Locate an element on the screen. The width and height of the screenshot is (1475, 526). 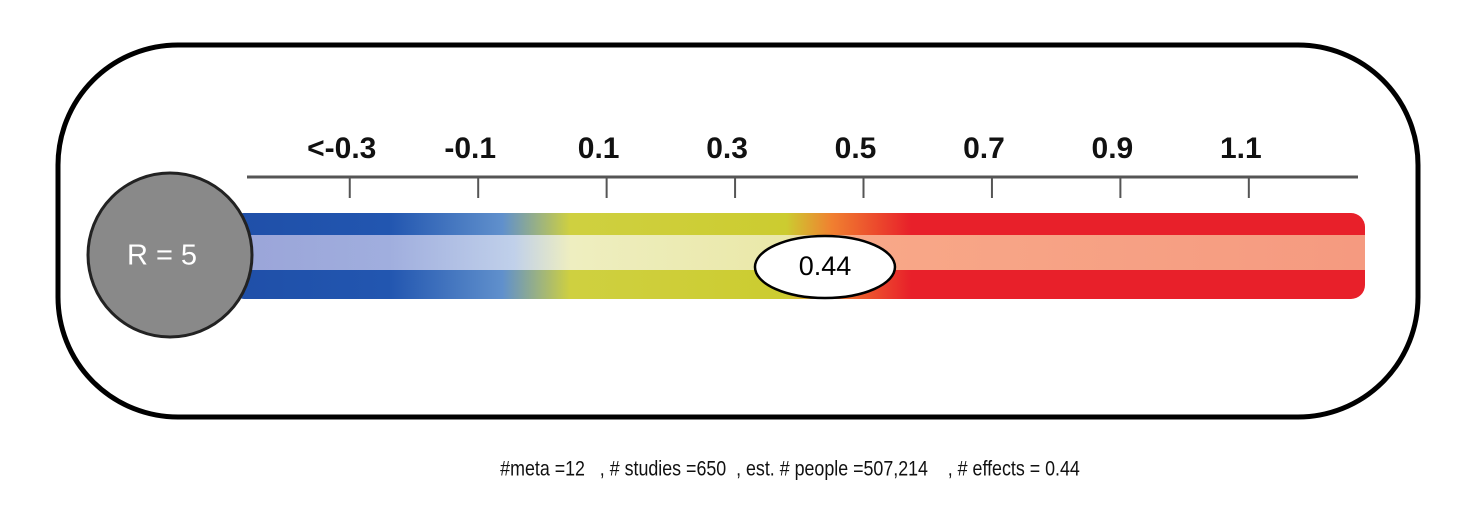
x-tick-label: 1.1 is located at coordinates (1241, 148).